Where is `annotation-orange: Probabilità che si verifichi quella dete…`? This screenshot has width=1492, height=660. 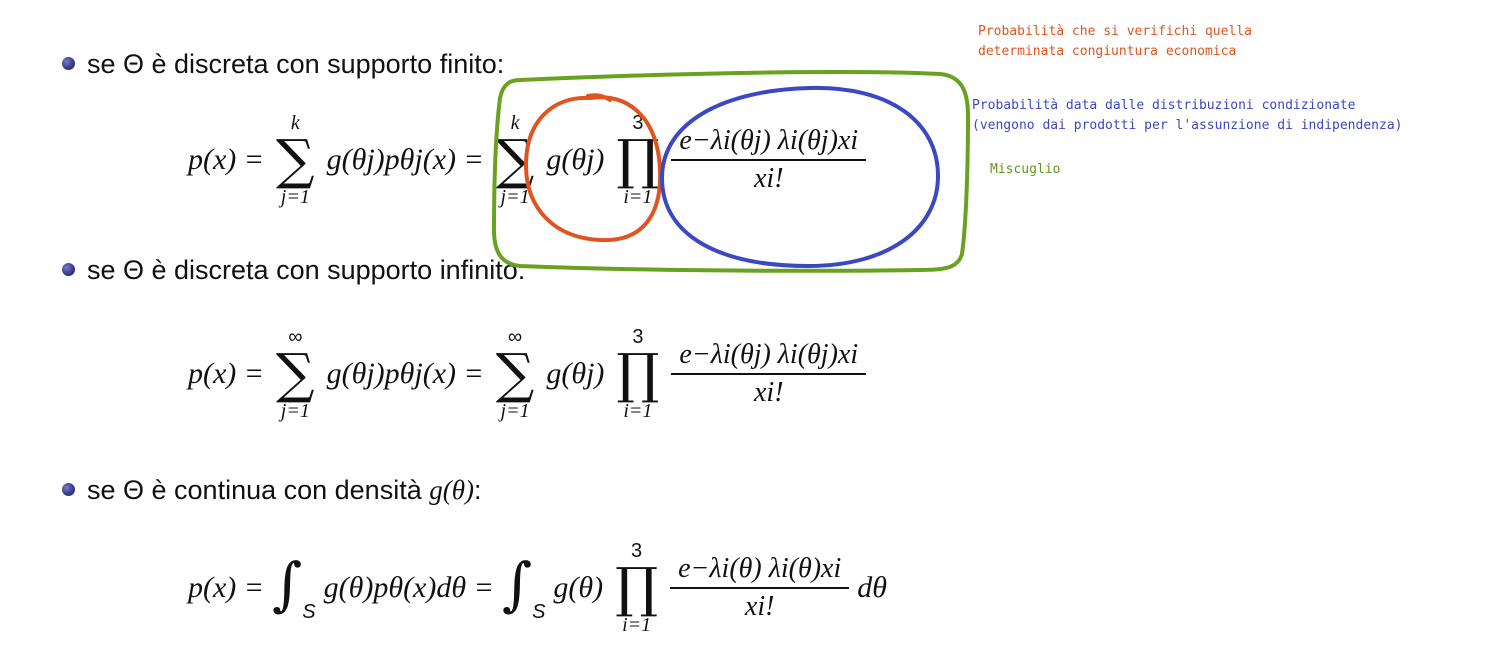 annotation-orange: Probabilità che si verifichi quella dete… is located at coordinates (1115, 42).